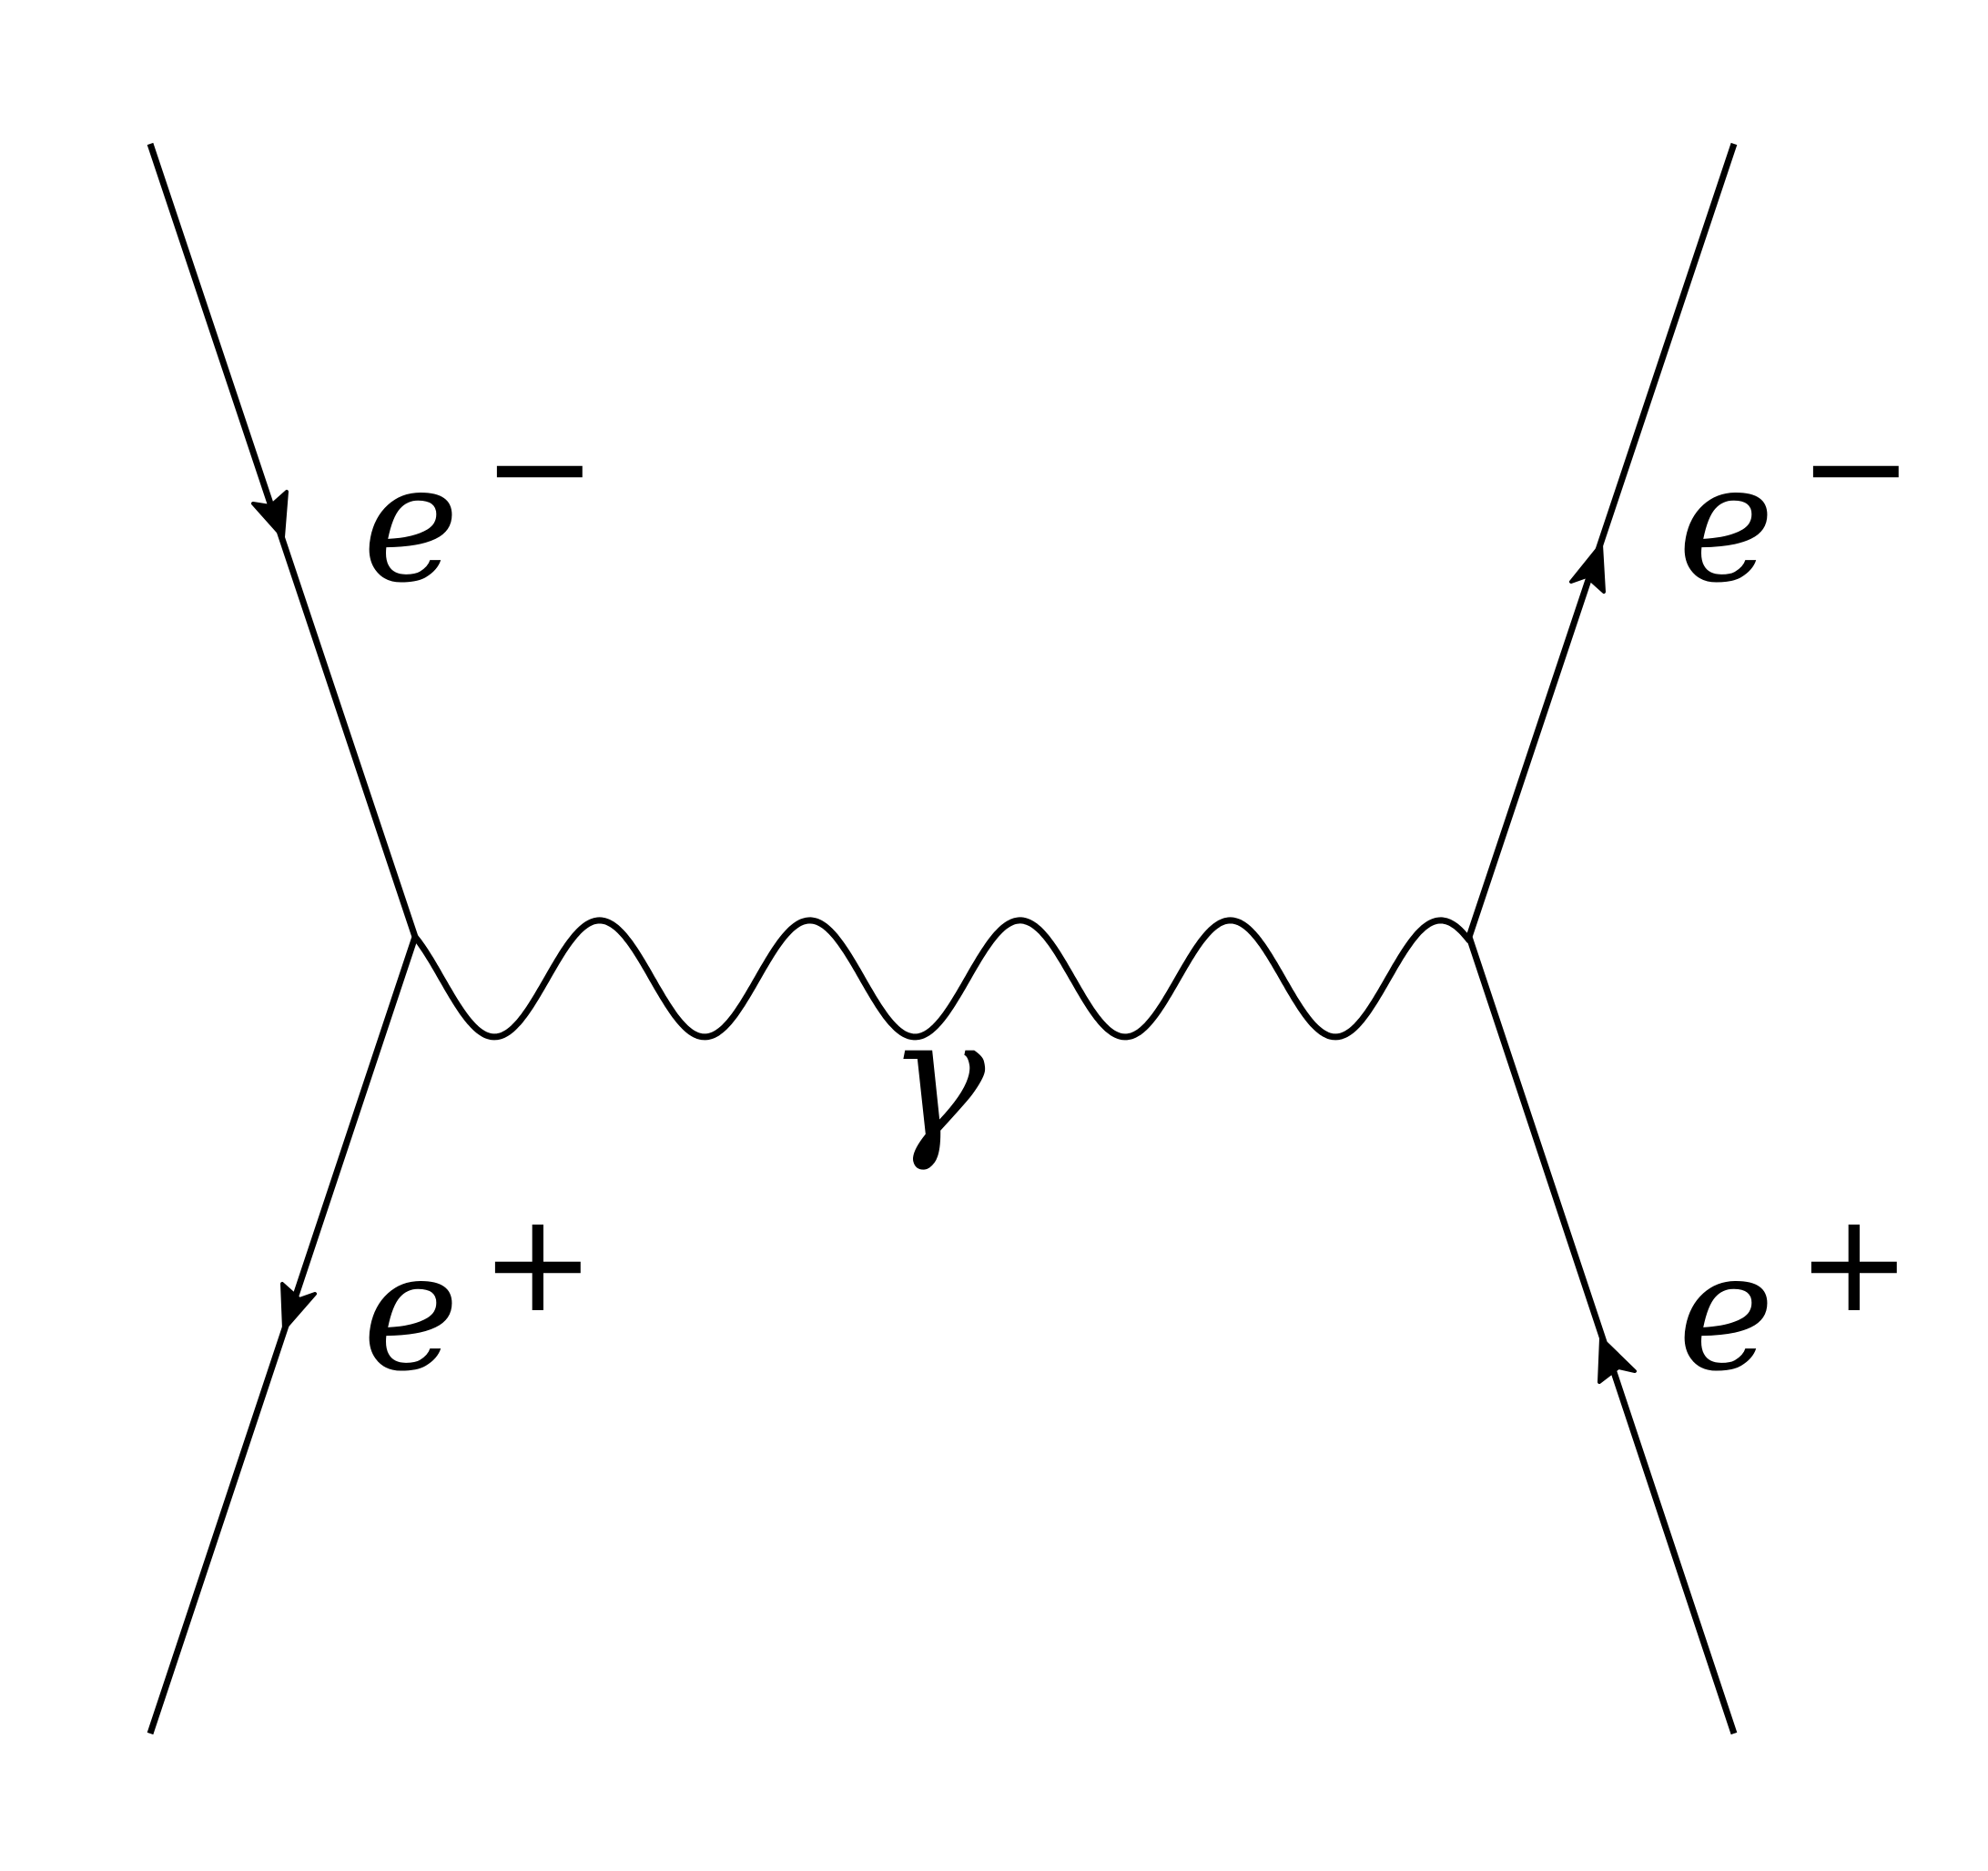 This screenshot has height=1871, width=1988. I want to click on label-top-left: e −, so click(480, 504).